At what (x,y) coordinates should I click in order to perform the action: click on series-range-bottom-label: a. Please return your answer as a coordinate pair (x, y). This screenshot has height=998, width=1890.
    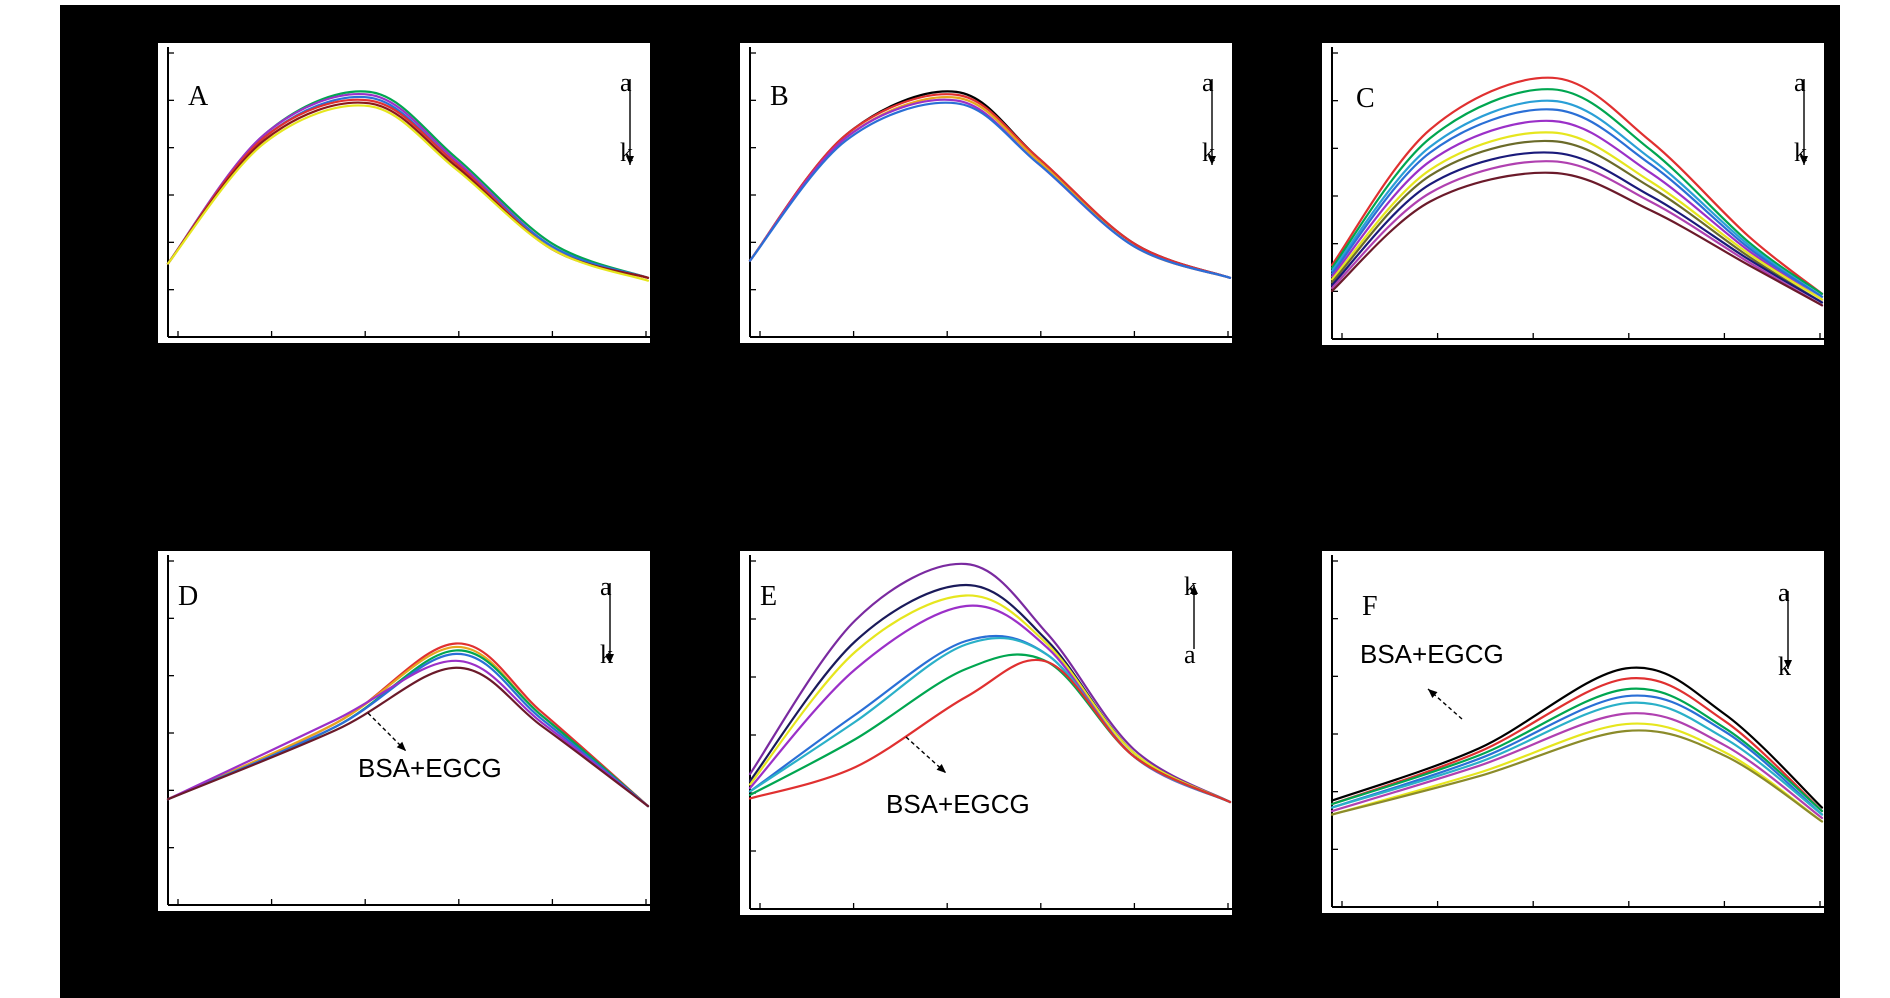
    Looking at the image, I should click on (1190, 654).